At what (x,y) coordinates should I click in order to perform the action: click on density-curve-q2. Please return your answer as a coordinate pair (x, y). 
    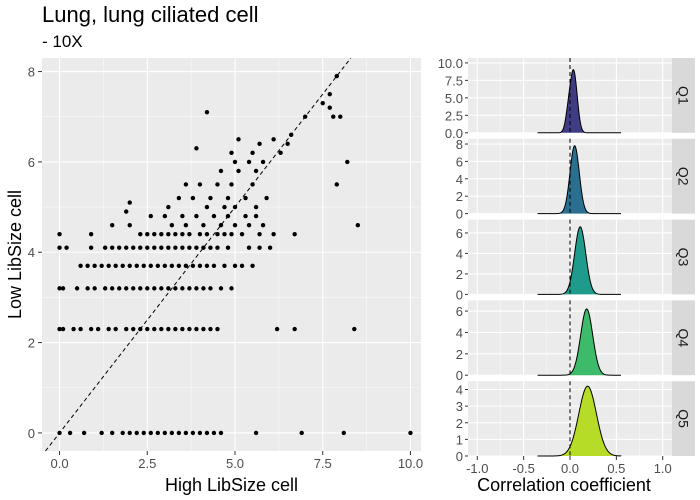
    Looking at the image, I should click on (579, 180).